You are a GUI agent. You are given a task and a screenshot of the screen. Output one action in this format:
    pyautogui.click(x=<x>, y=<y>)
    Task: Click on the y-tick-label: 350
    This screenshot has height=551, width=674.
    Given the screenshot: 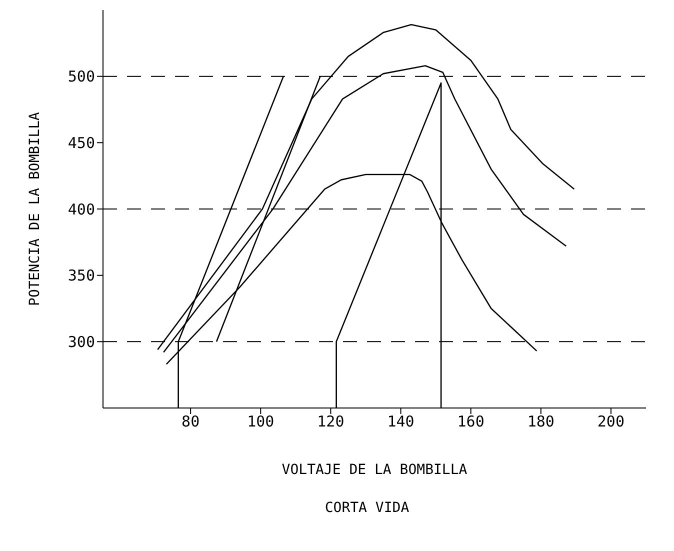 What is the action you would take?
    pyautogui.click(x=81, y=275)
    